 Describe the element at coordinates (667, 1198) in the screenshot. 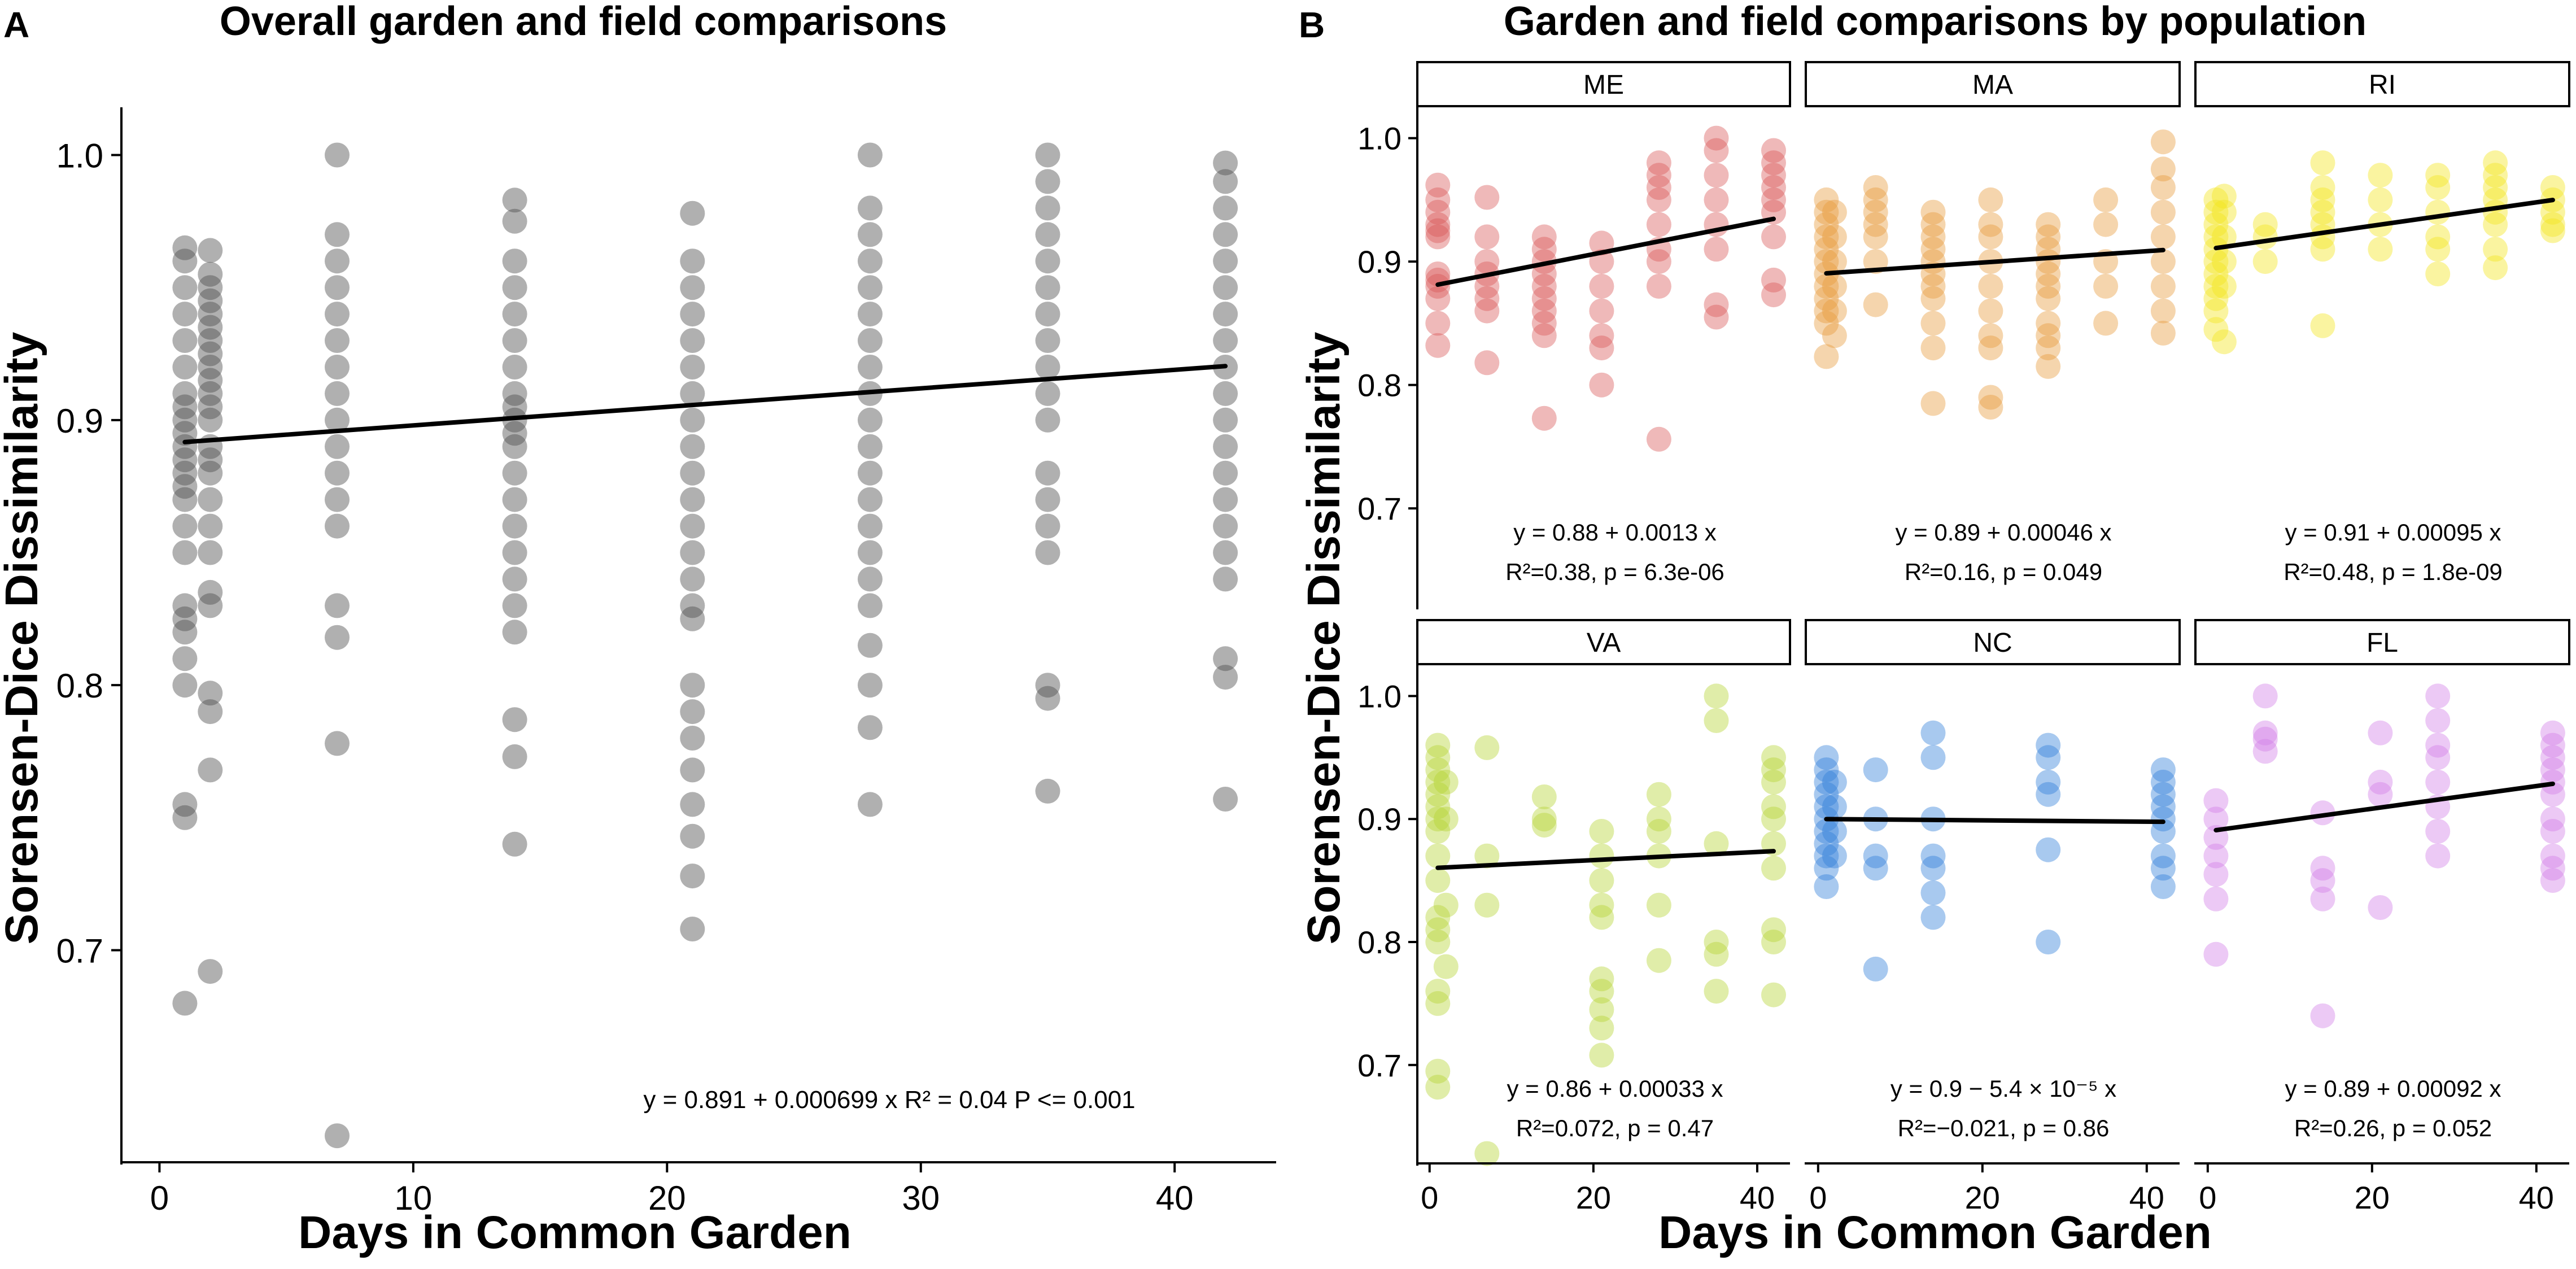

I see `x-tick-label: 20` at that location.